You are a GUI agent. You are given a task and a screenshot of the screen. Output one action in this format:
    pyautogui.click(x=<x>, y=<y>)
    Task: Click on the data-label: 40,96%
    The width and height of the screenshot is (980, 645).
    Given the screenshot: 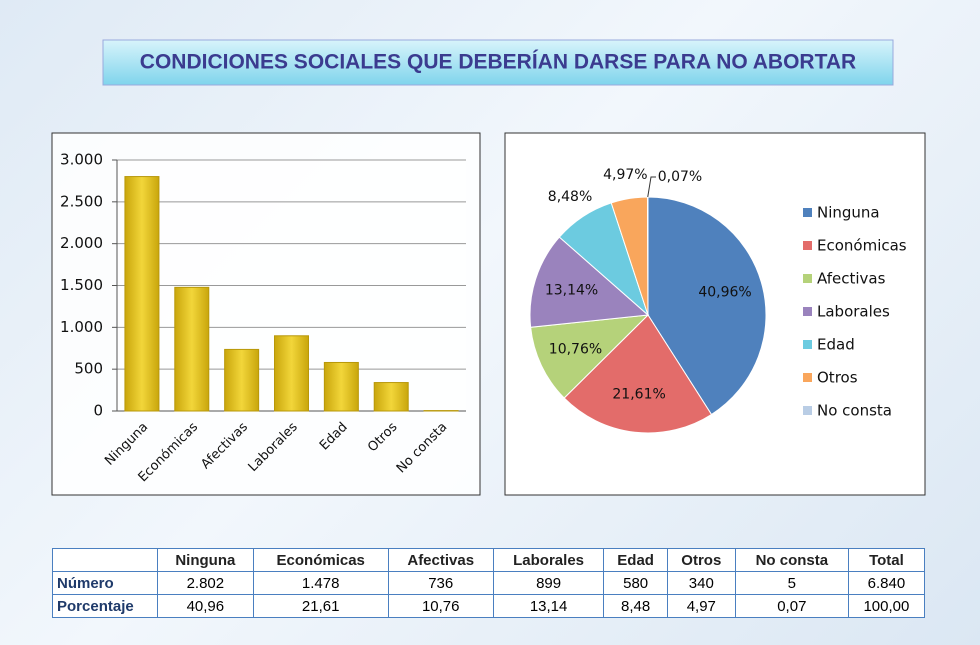 What is the action you would take?
    pyautogui.click(x=724, y=293)
    